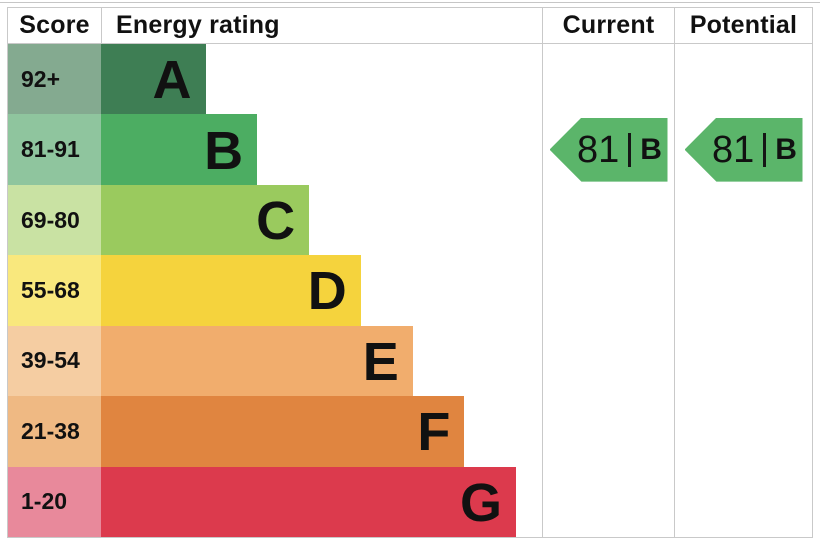 The height and width of the screenshot is (547, 820). I want to click on rating-bar-g: G, so click(308, 501).